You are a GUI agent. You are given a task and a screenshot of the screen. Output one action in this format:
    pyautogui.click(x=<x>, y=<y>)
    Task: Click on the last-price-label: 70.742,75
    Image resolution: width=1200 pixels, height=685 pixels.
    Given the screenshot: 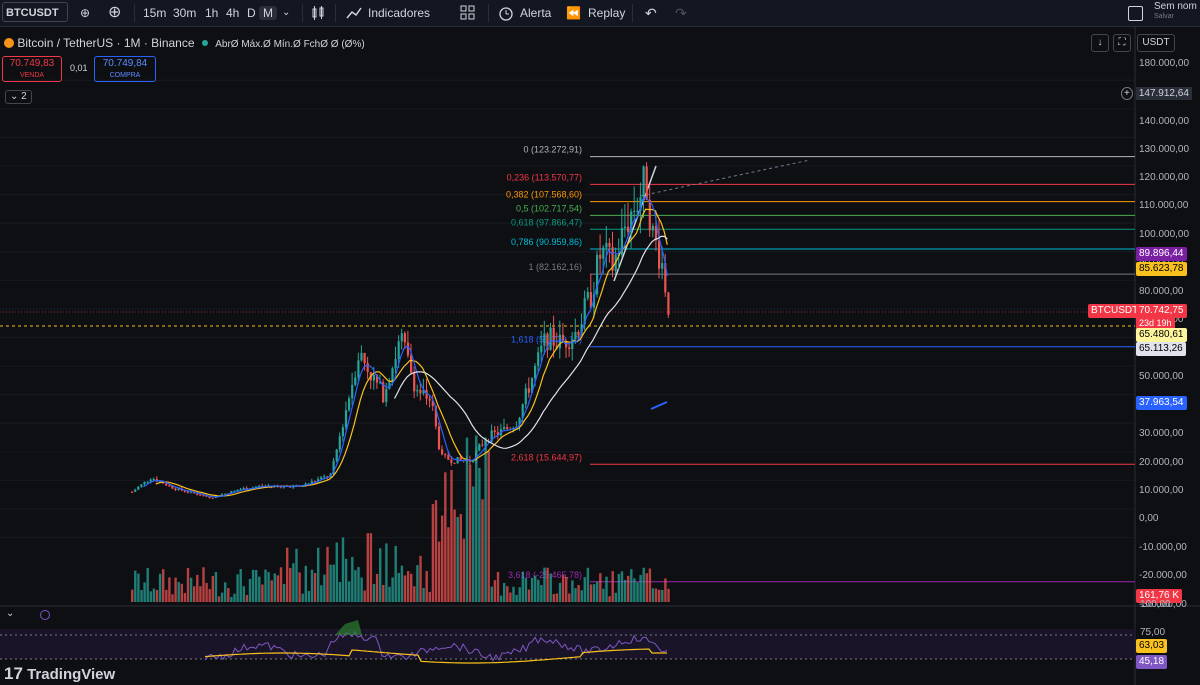 What is the action you would take?
    pyautogui.click(x=1161, y=311)
    